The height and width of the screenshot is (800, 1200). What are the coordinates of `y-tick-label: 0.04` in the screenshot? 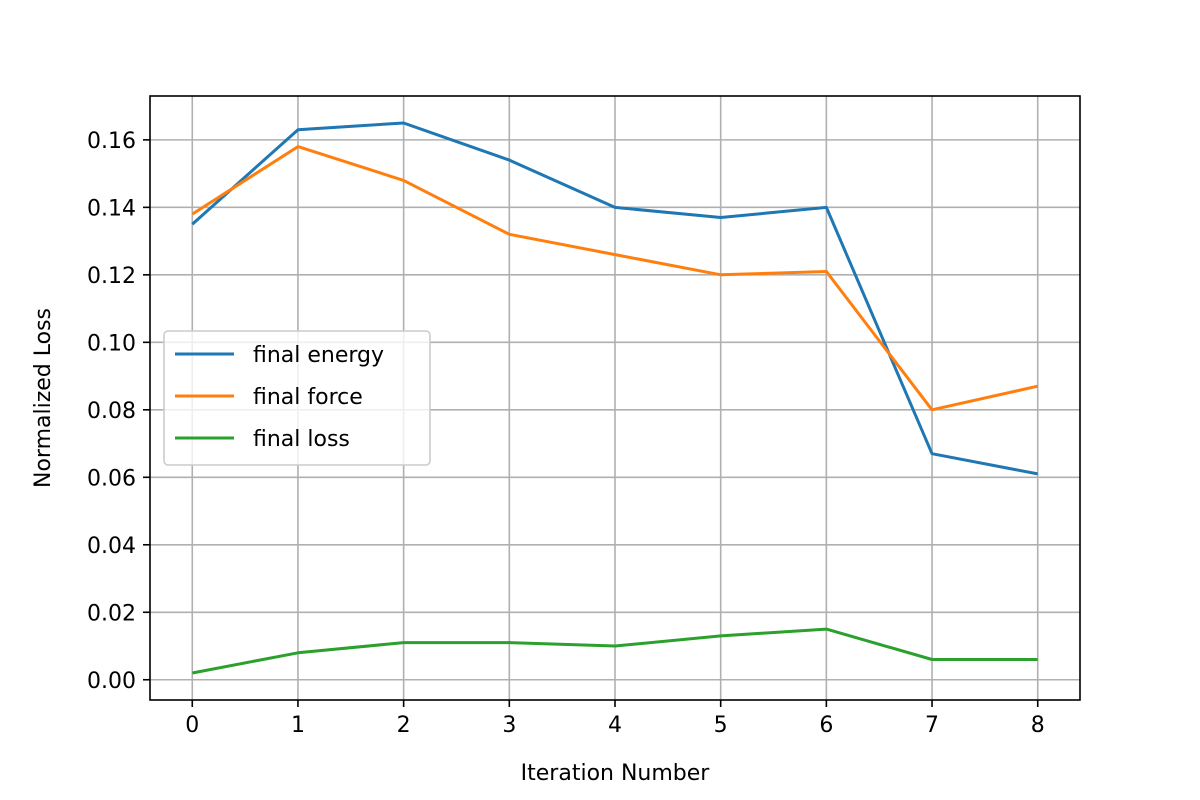 It's located at (111, 546).